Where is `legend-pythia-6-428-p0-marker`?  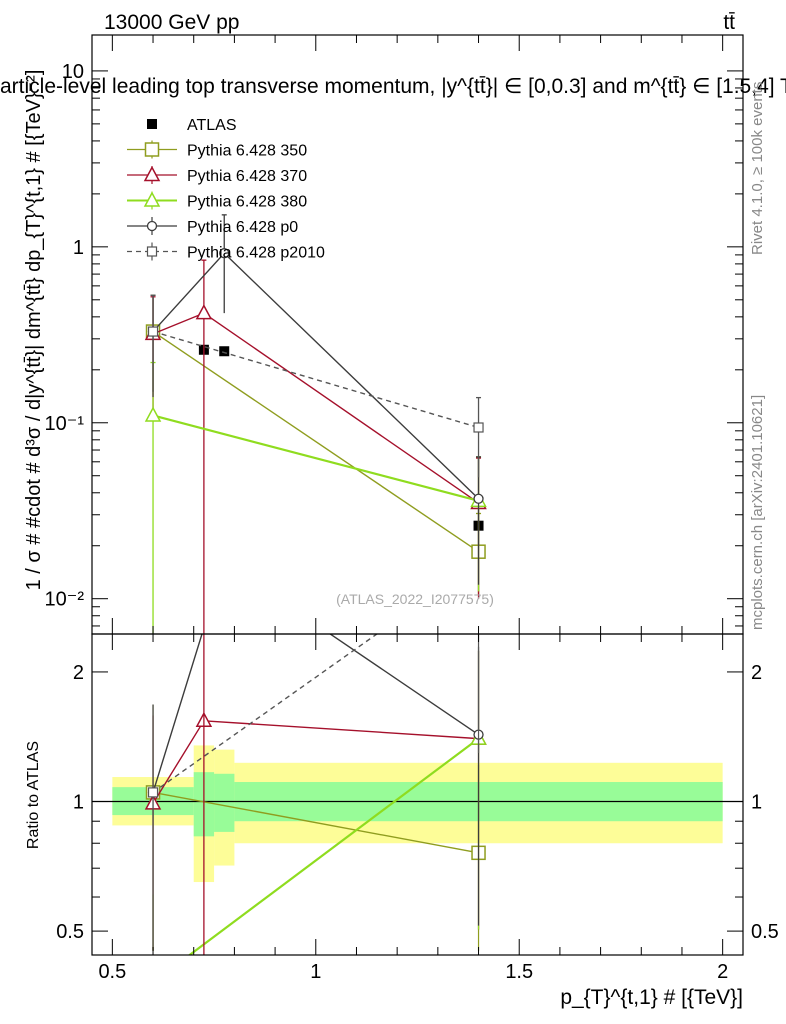
legend-pythia-6-428-p0-marker is located at coordinates (152, 226).